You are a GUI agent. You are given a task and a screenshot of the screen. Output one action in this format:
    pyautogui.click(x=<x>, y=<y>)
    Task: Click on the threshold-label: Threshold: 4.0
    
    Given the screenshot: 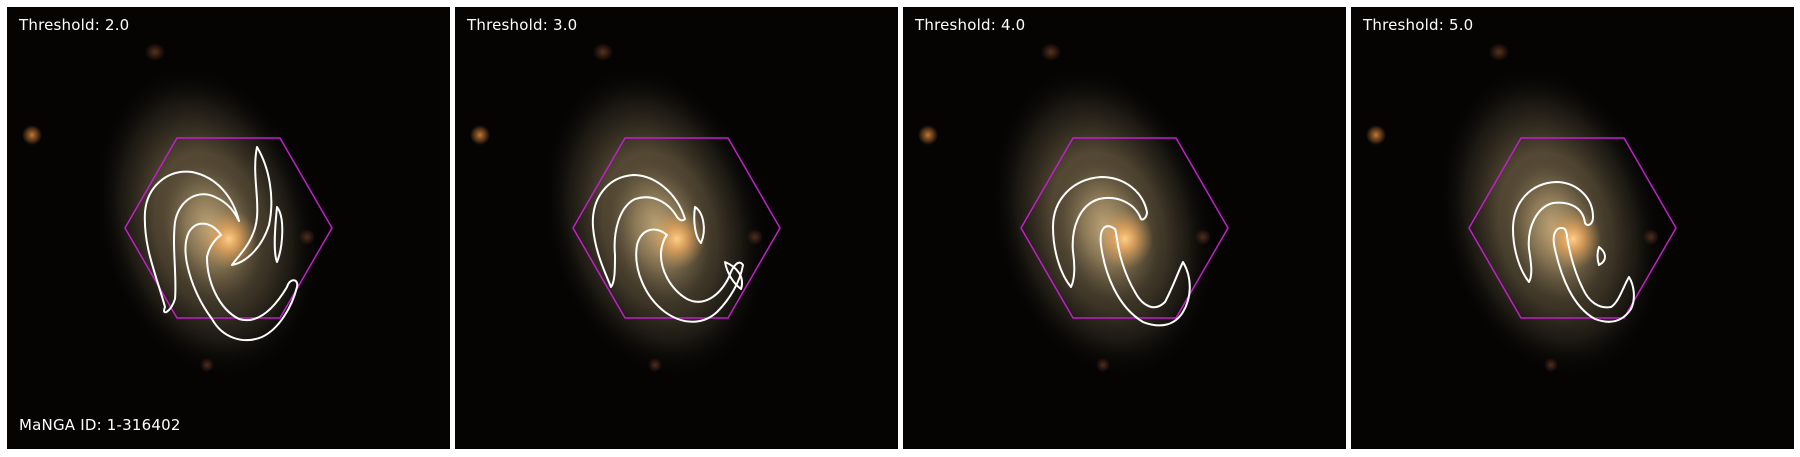 What is the action you would take?
    pyautogui.click(x=970, y=25)
    